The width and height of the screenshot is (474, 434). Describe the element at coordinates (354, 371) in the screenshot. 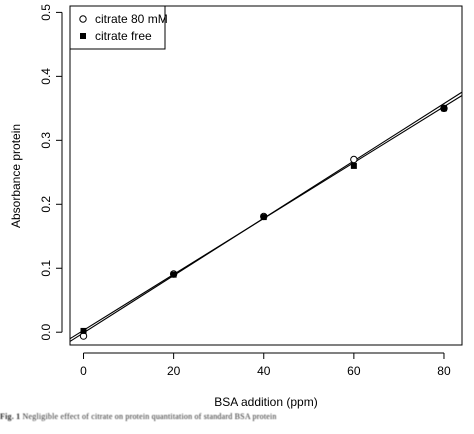

I see `x-tick-label: 60` at that location.